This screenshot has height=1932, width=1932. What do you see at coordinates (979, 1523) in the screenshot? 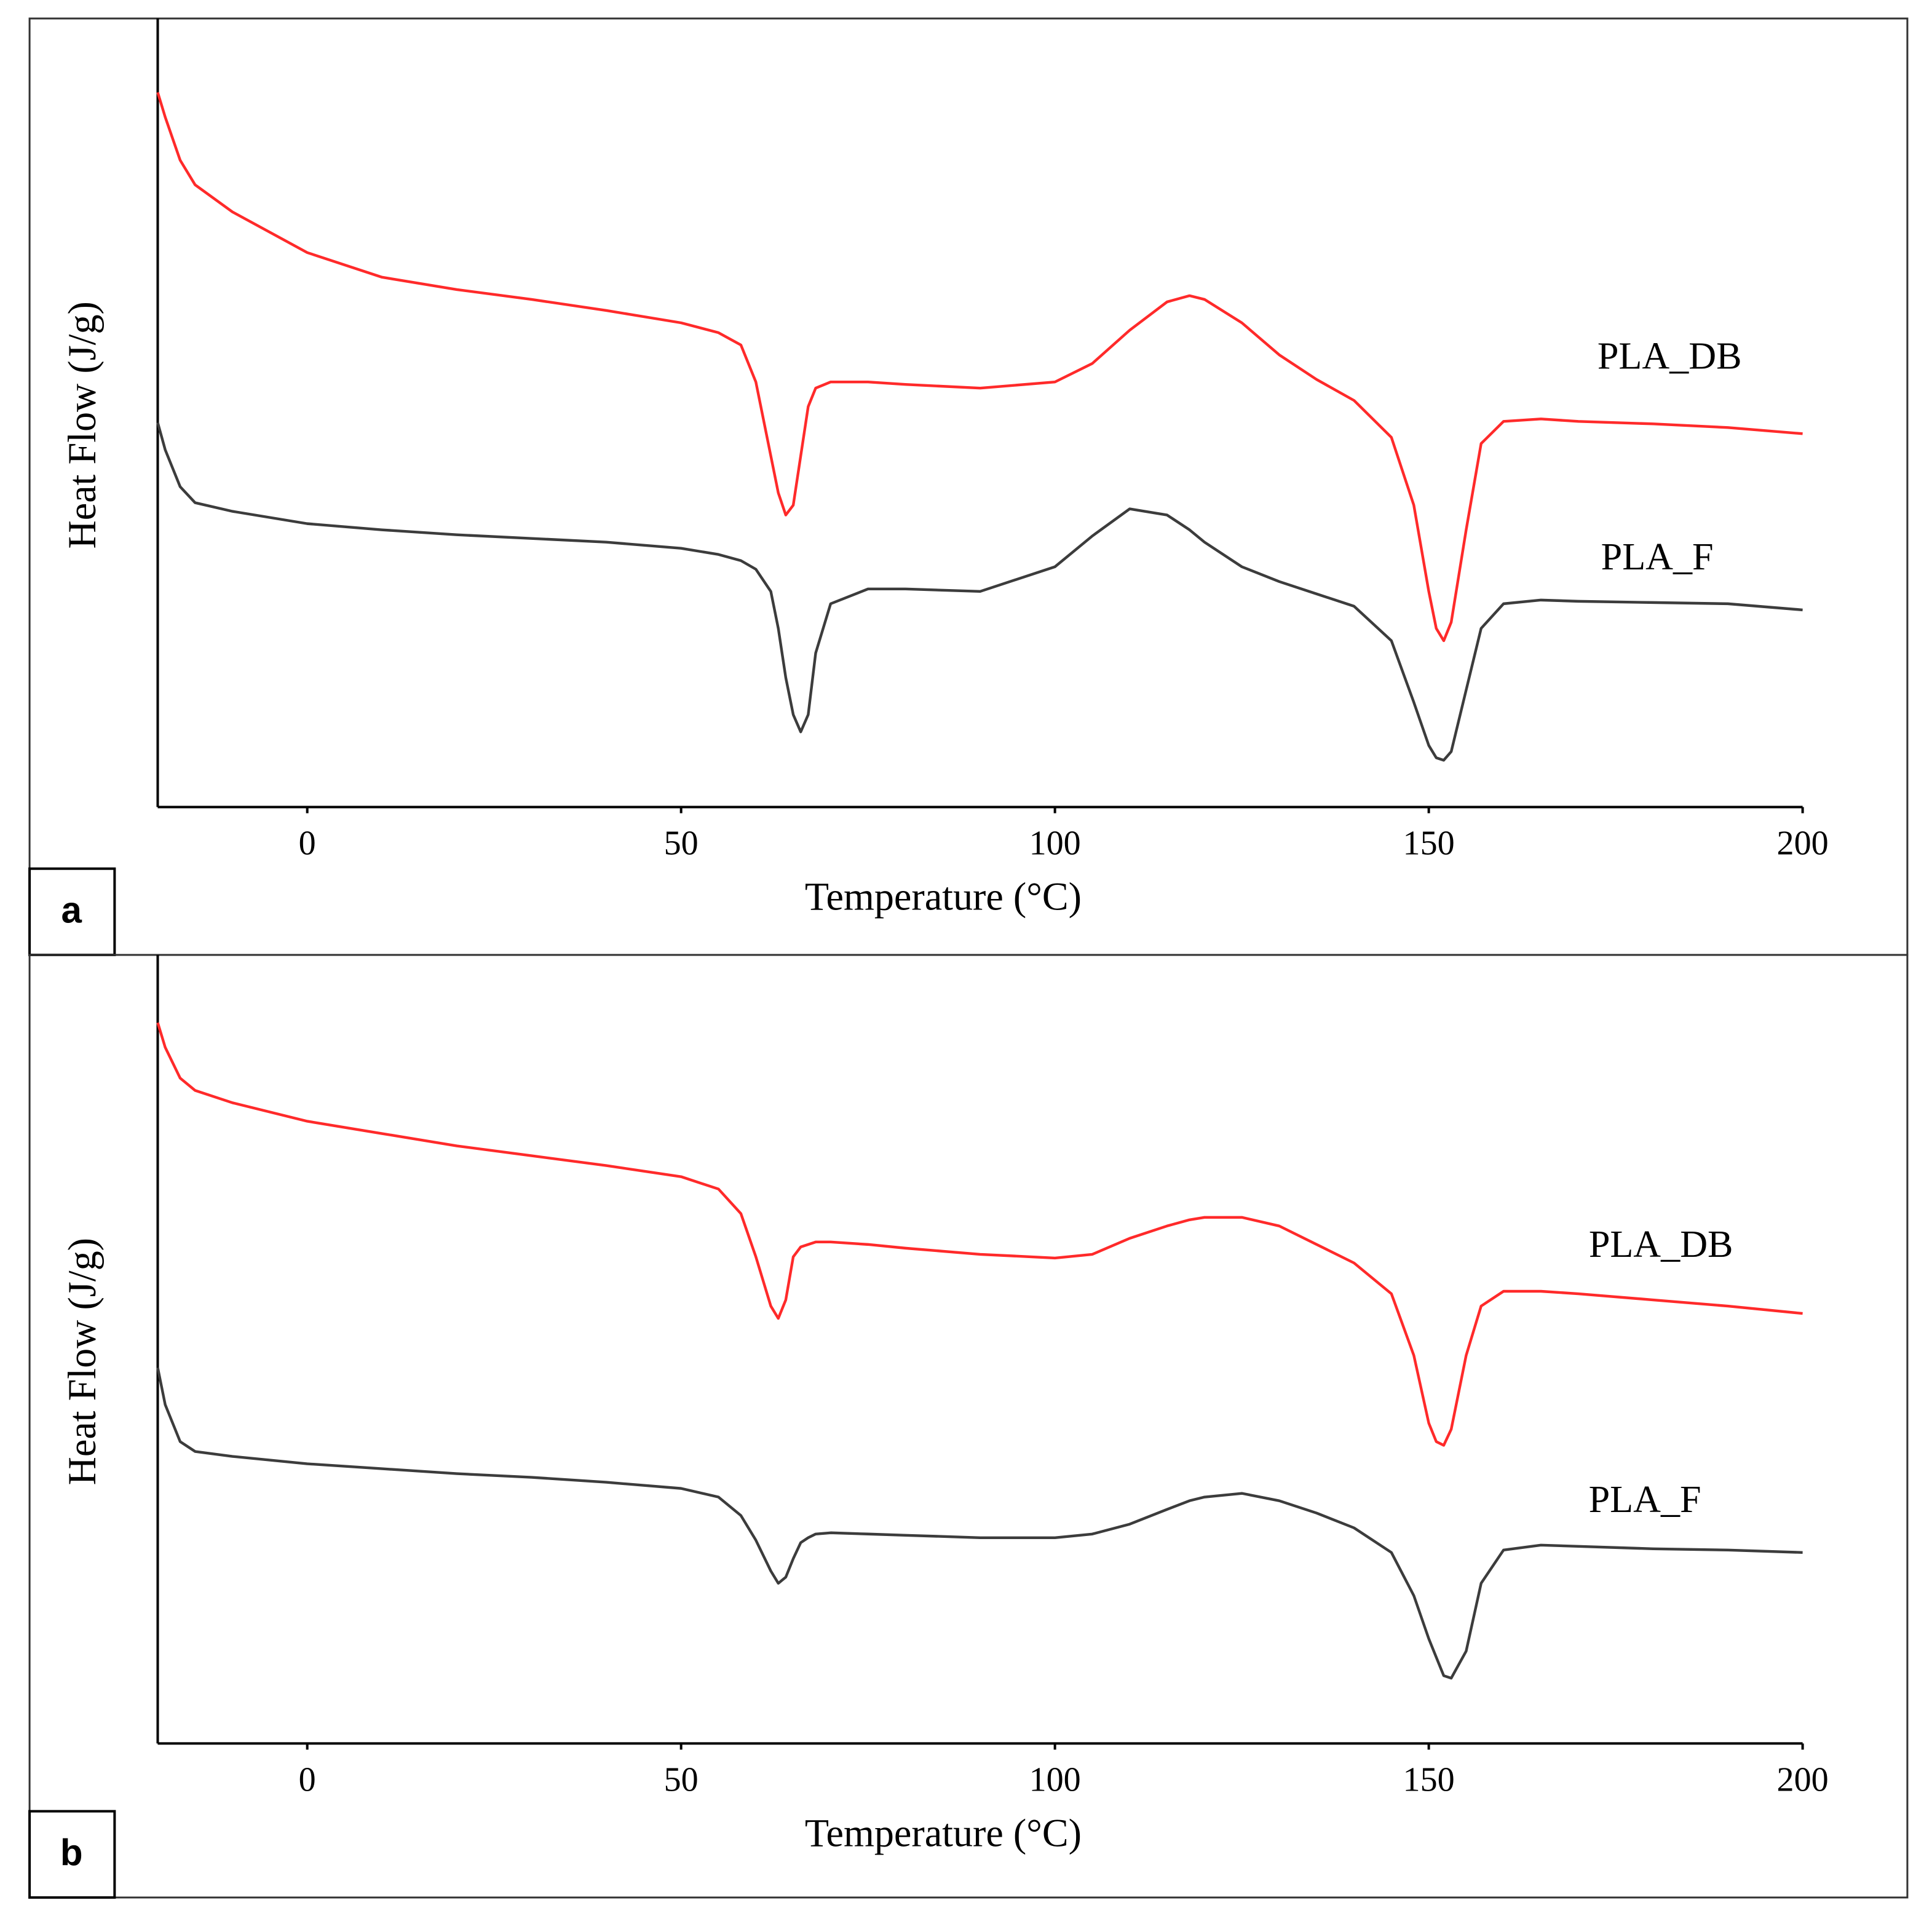
I see `series-line` at bounding box center [979, 1523].